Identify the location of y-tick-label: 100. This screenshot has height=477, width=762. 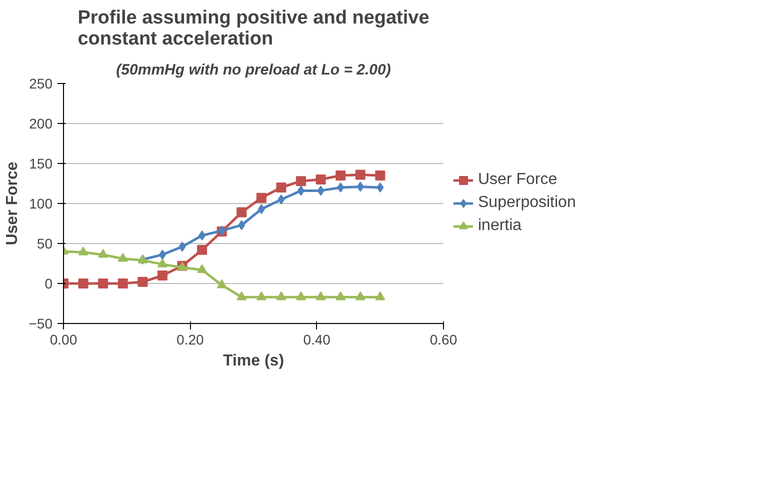
(41, 204).